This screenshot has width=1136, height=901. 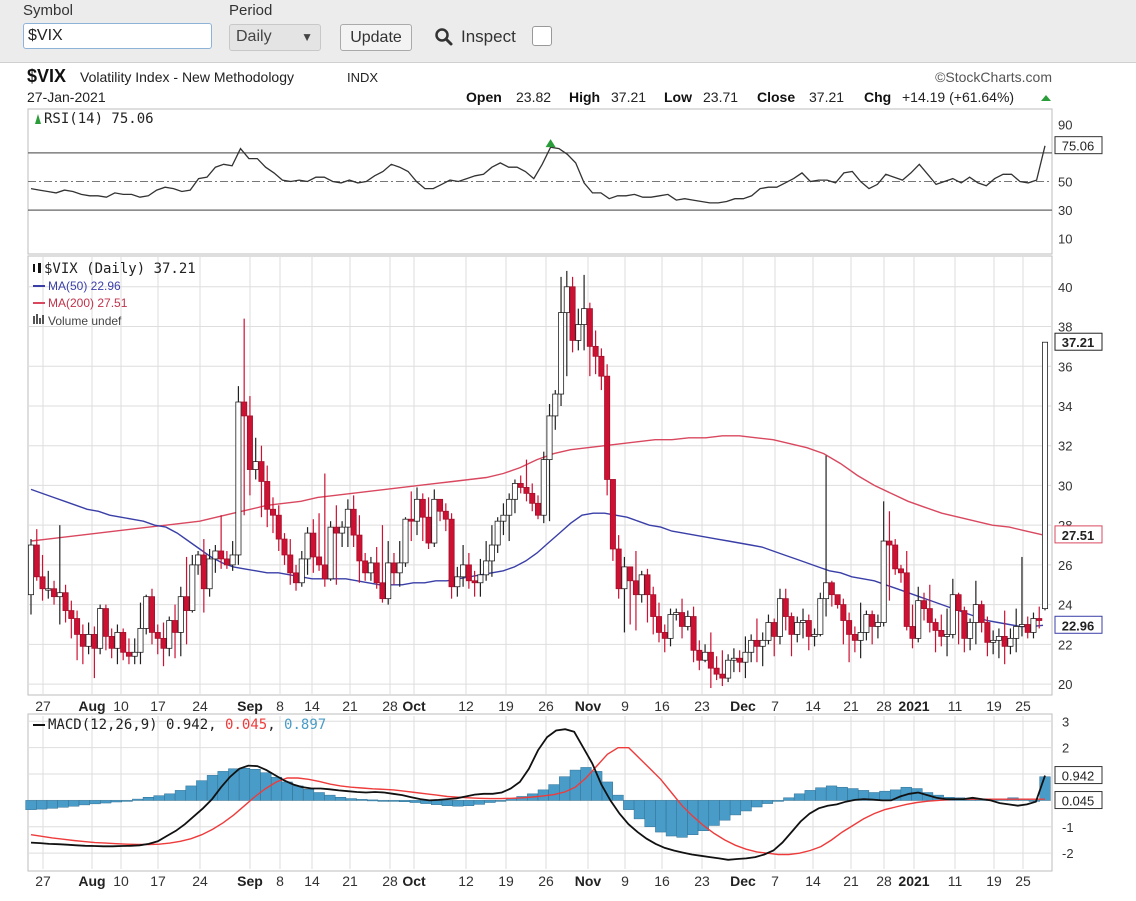 What do you see at coordinates (280, 706) in the screenshot?
I see `x-tick-label: 8` at bounding box center [280, 706].